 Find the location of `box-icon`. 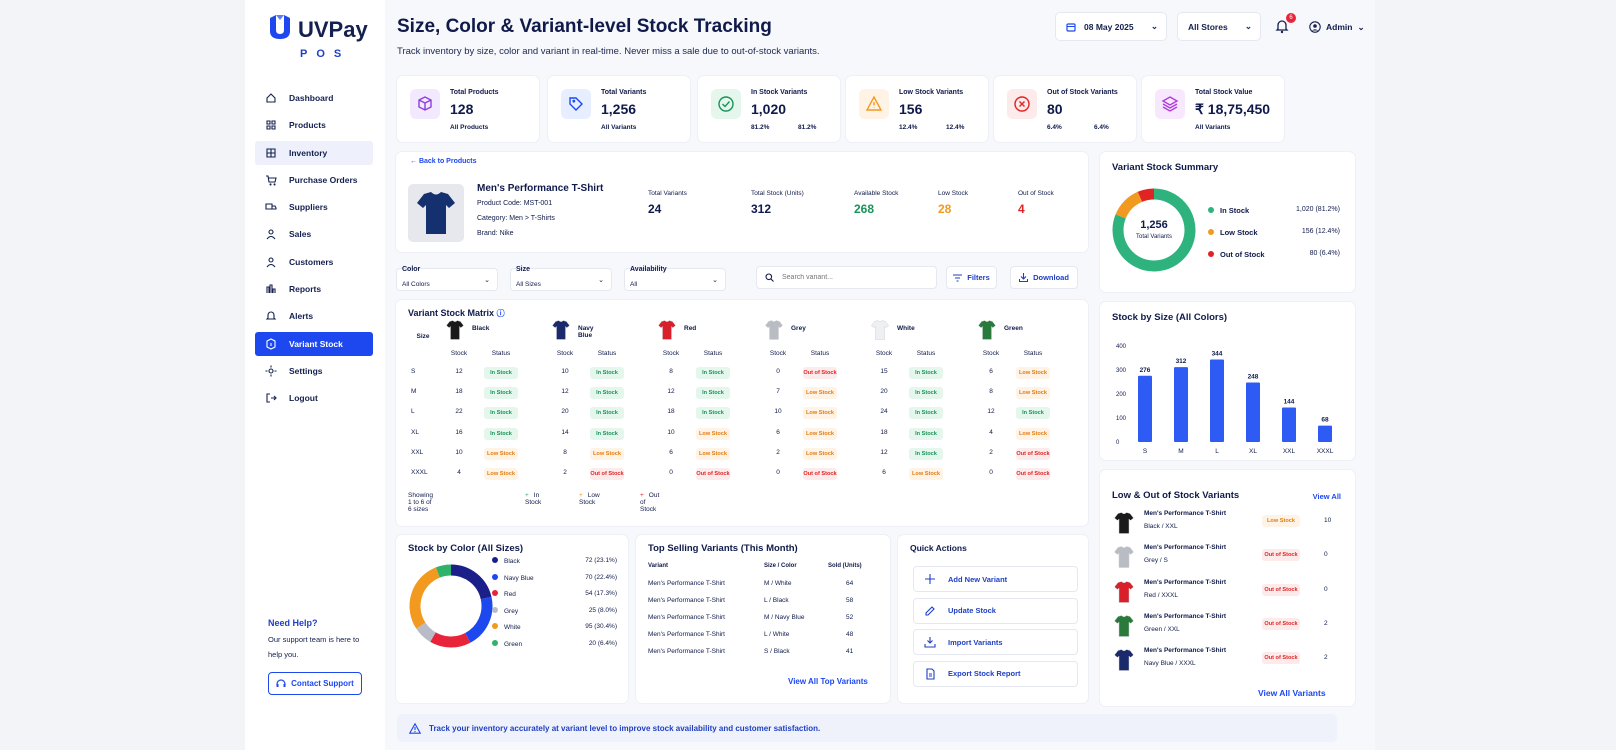

box-icon is located at coordinates (425, 104).